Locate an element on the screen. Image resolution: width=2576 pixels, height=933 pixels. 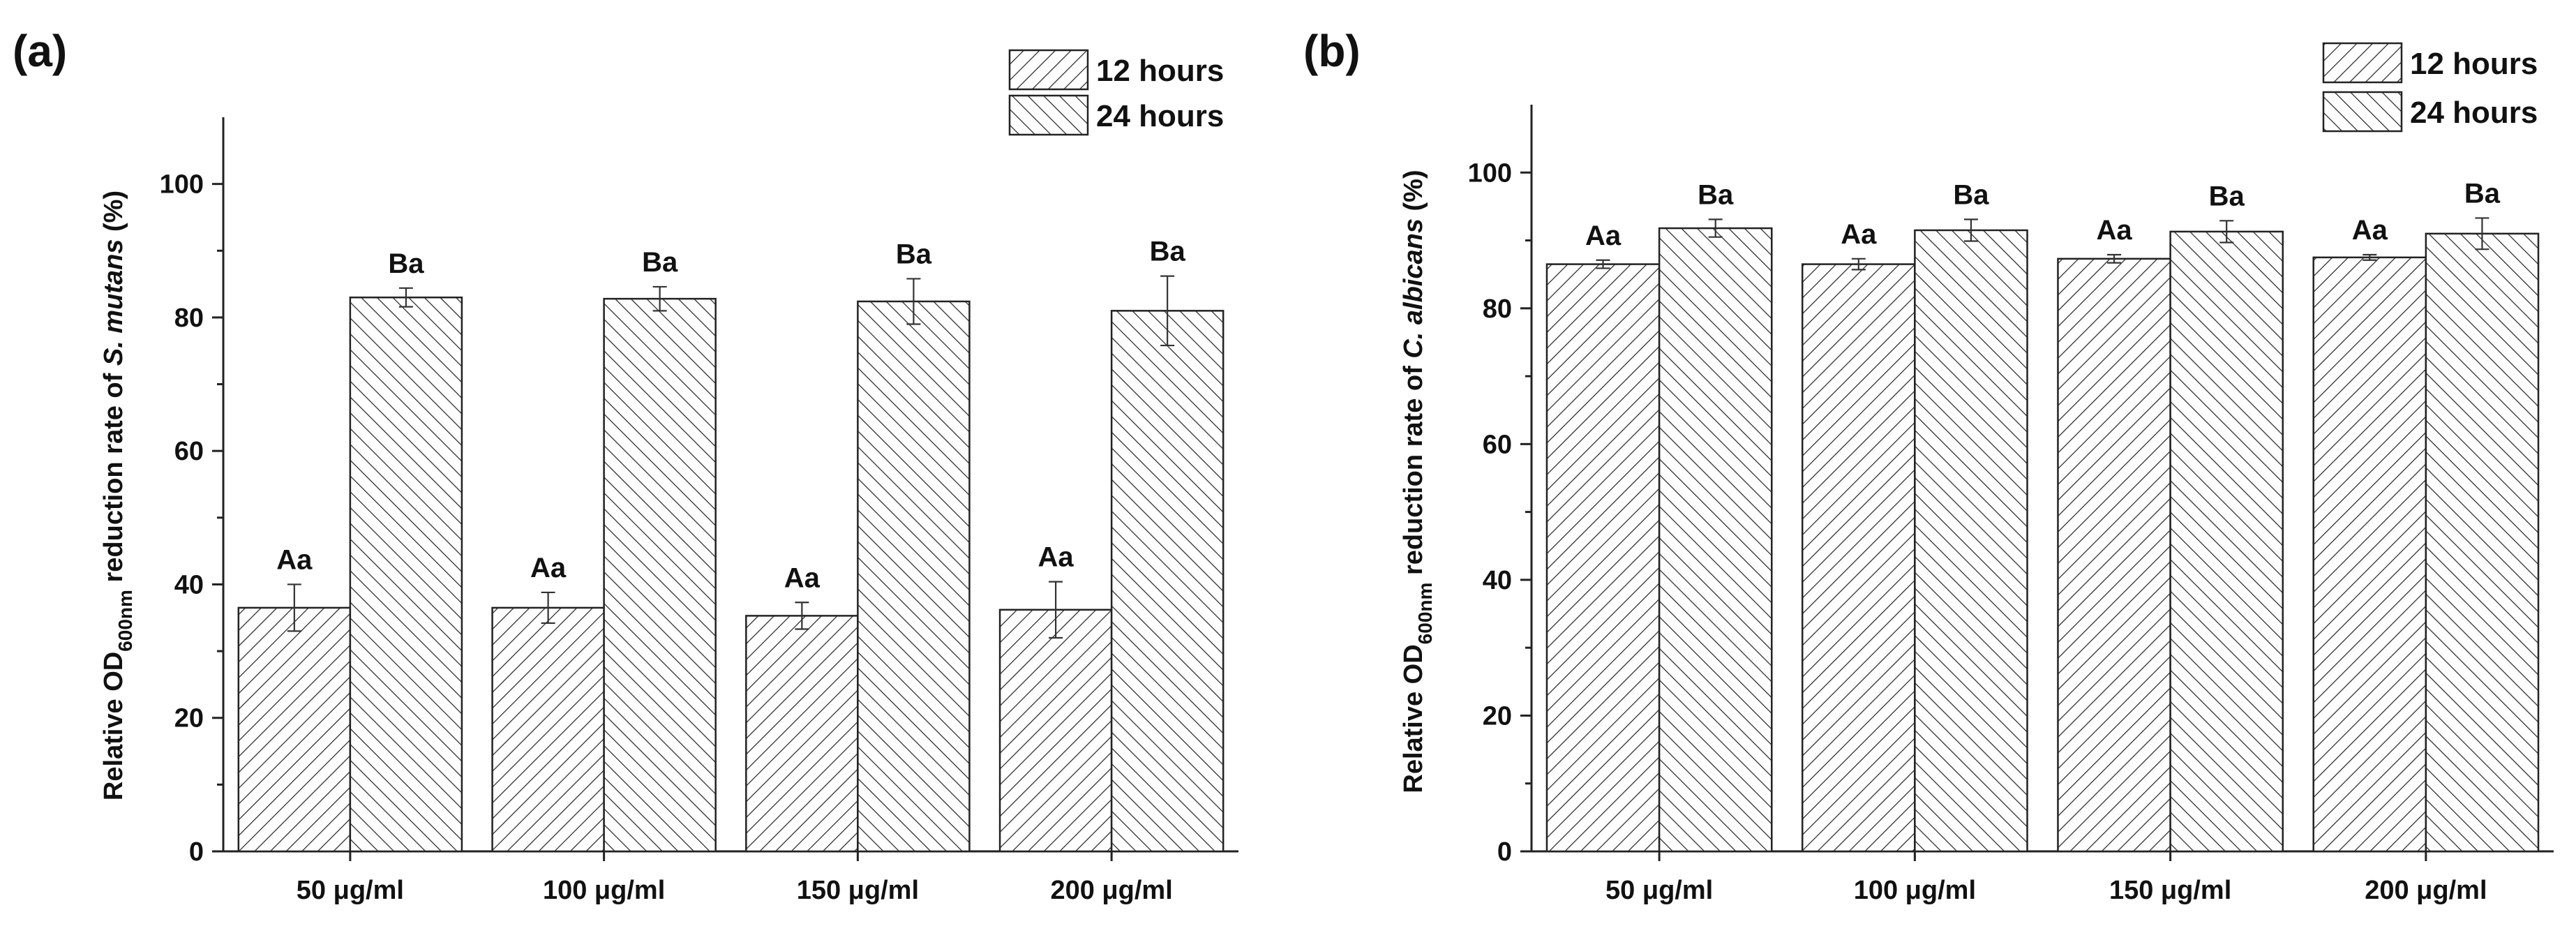
panel-a-category-label: 50 μg/ml is located at coordinates (350, 890).